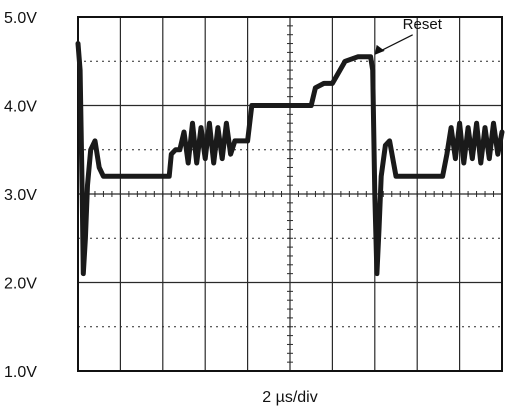 The height and width of the screenshot is (409, 506). What do you see at coordinates (408, 35) in the screenshot?
I see `annotations: Reset` at bounding box center [408, 35].